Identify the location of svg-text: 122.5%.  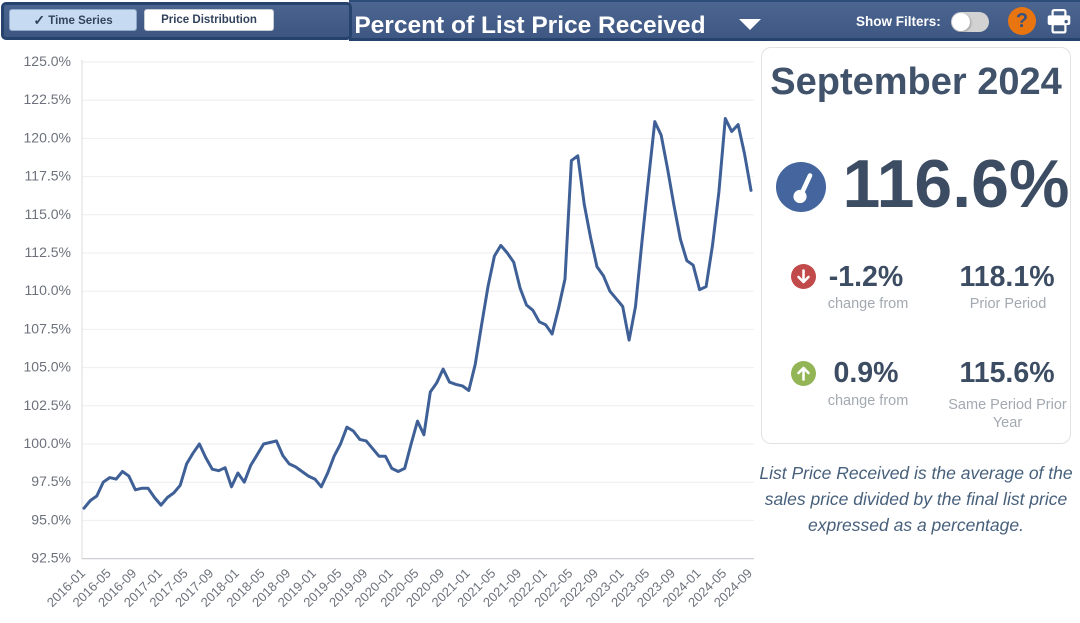
(47, 99).